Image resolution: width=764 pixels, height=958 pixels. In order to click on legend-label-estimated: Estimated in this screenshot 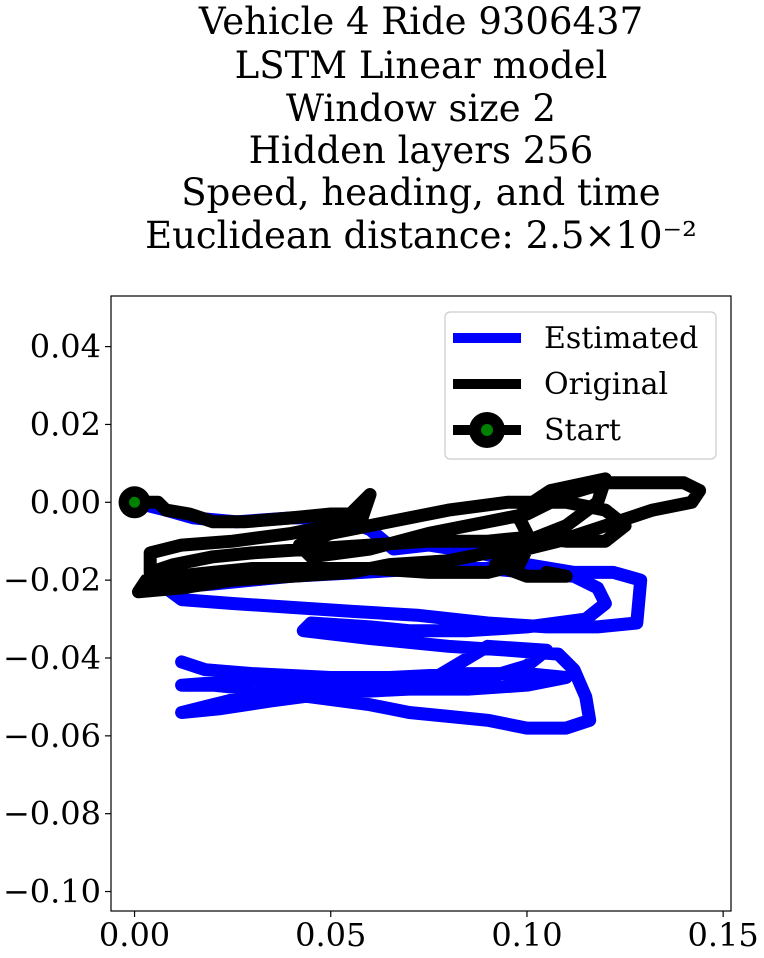, I will do `click(621, 338)`.